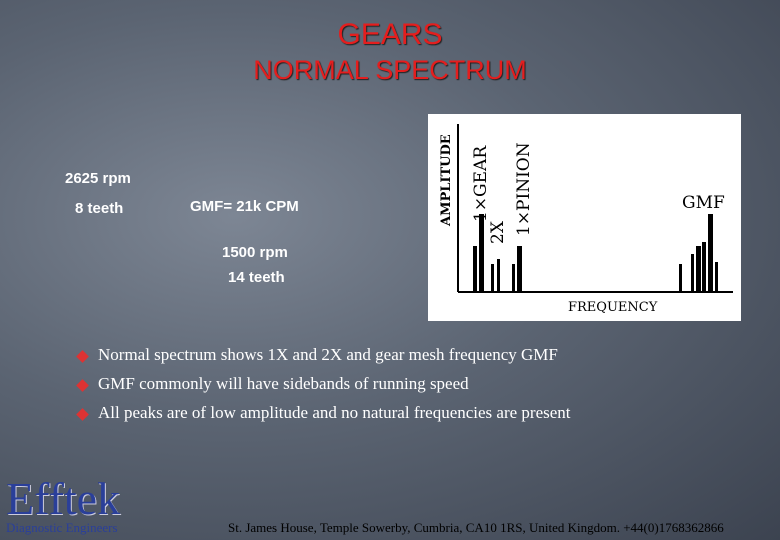  I want to click on note: 1500 rpm, so click(255, 252).